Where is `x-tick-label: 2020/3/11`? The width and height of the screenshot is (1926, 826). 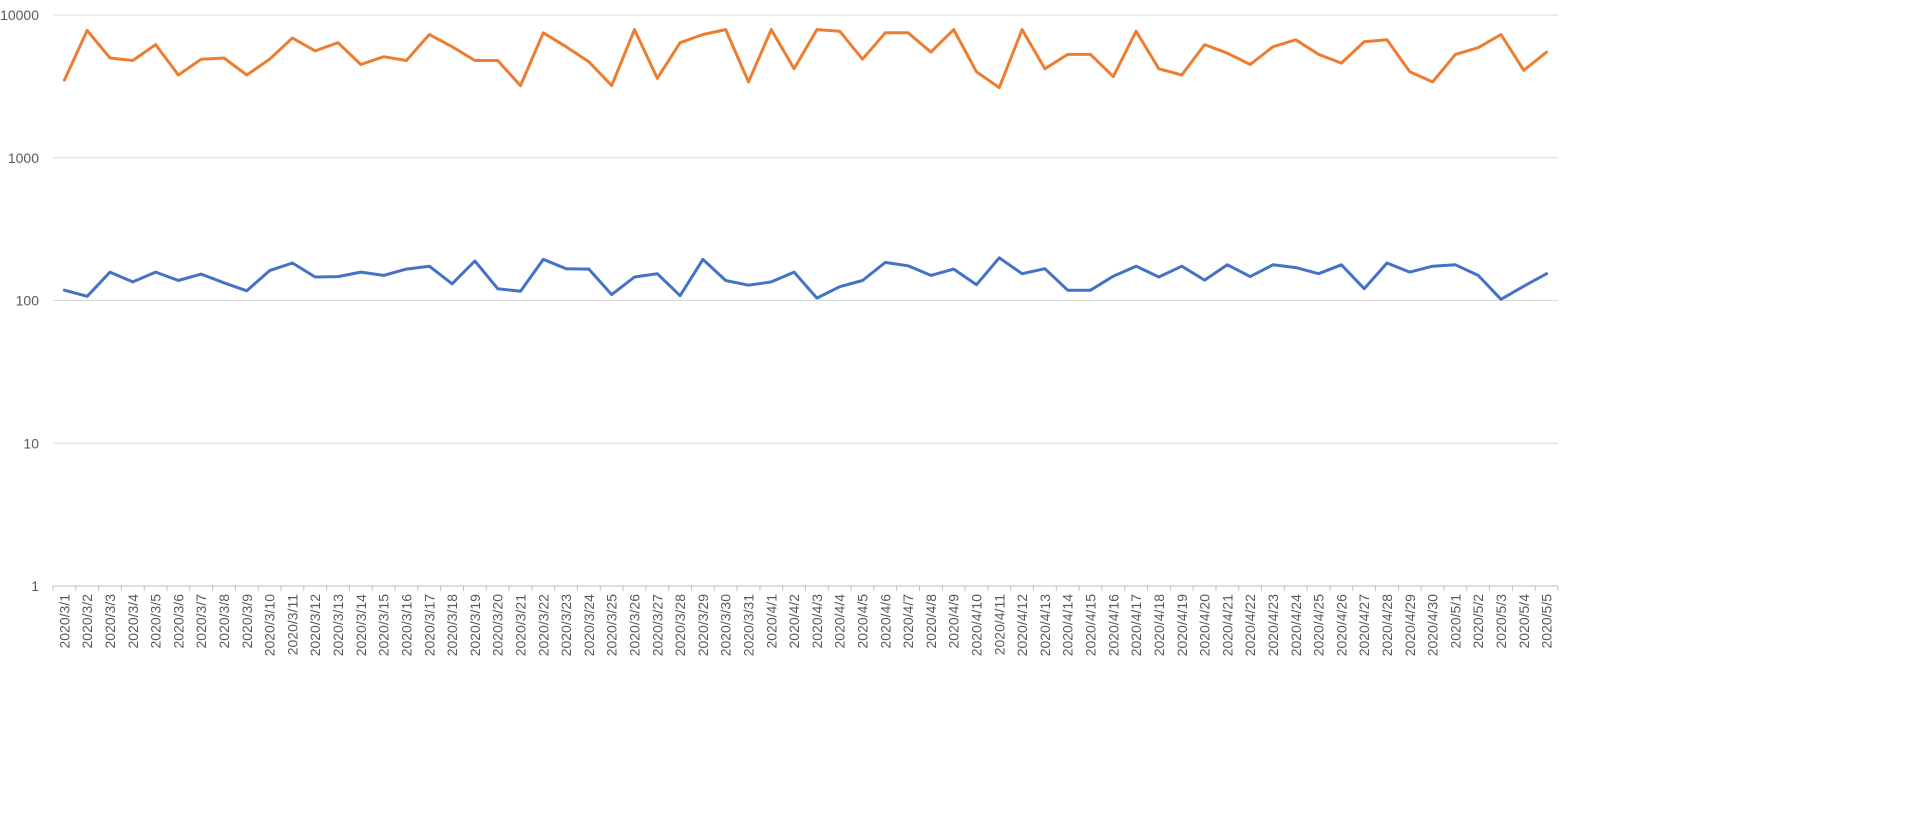 x-tick-label: 2020/3/11 is located at coordinates (292, 624).